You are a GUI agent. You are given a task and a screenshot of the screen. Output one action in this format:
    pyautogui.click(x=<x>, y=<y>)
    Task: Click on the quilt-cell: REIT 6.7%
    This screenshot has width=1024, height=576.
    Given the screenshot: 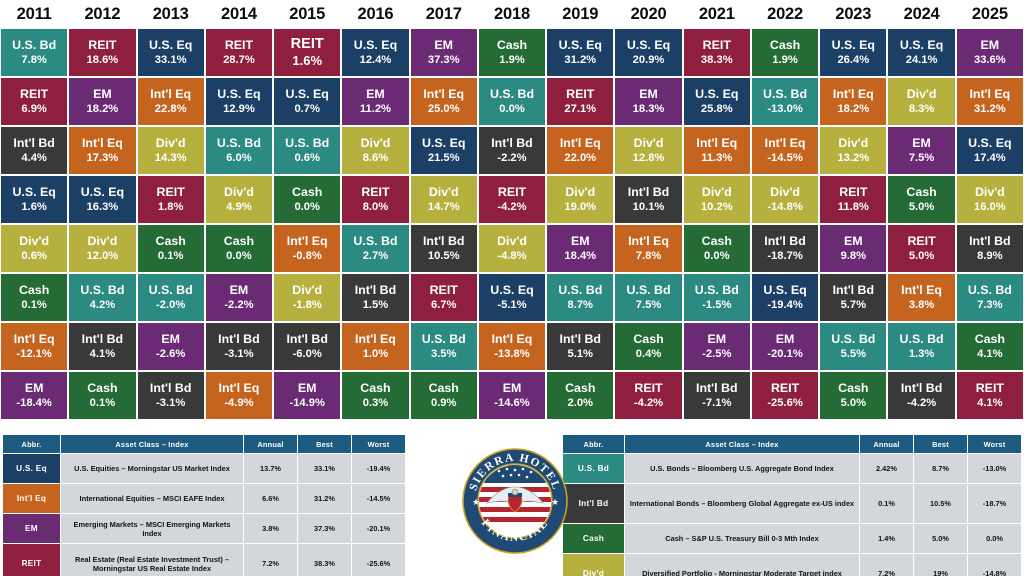 What is the action you would take?
    pyautogui.click(x=443, y=297)
    